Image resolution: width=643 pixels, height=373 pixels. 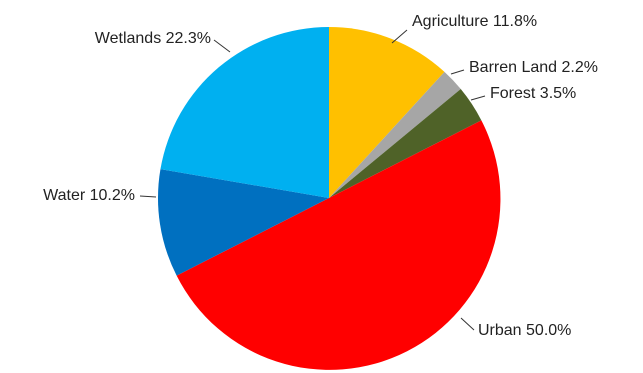 I want to click on leader-line-wetlands, so click(x=222, y=46).